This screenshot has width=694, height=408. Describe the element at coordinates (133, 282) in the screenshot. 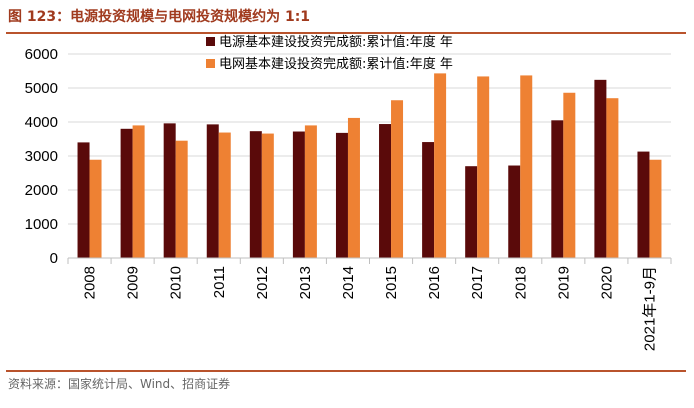

I see `x-tick-label: 2009` at that location.